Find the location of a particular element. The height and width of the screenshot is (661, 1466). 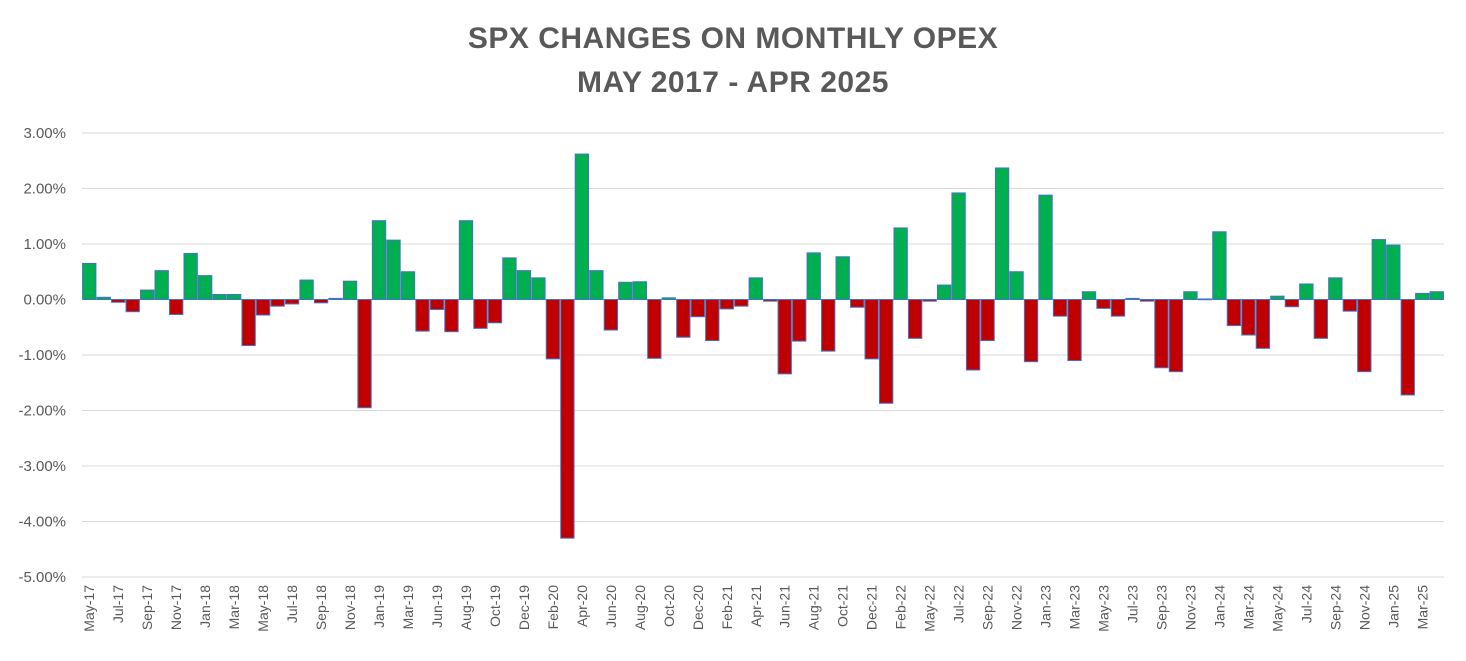

x-tick-label: Feb-20 is located at coordinates (553, 607).